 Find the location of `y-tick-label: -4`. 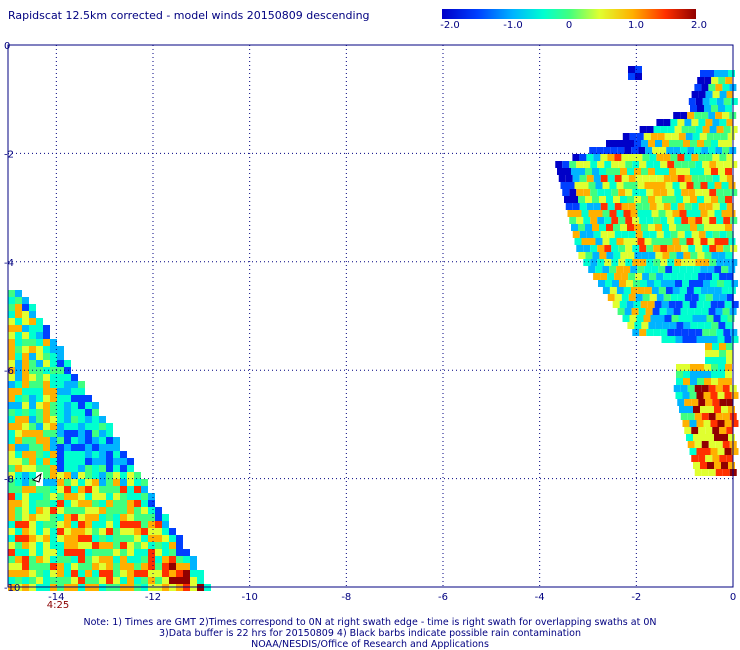

y-tick-label: -4 is located at coordinates (9, 263).